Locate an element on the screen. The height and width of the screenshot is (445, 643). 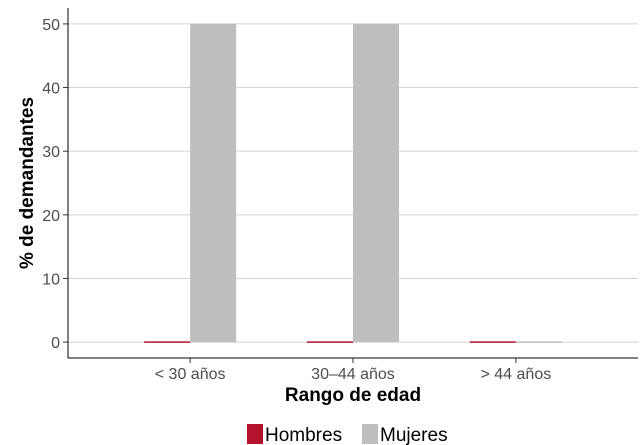
legend-label-hombres: Hombres is located at coordinates (303, 435).